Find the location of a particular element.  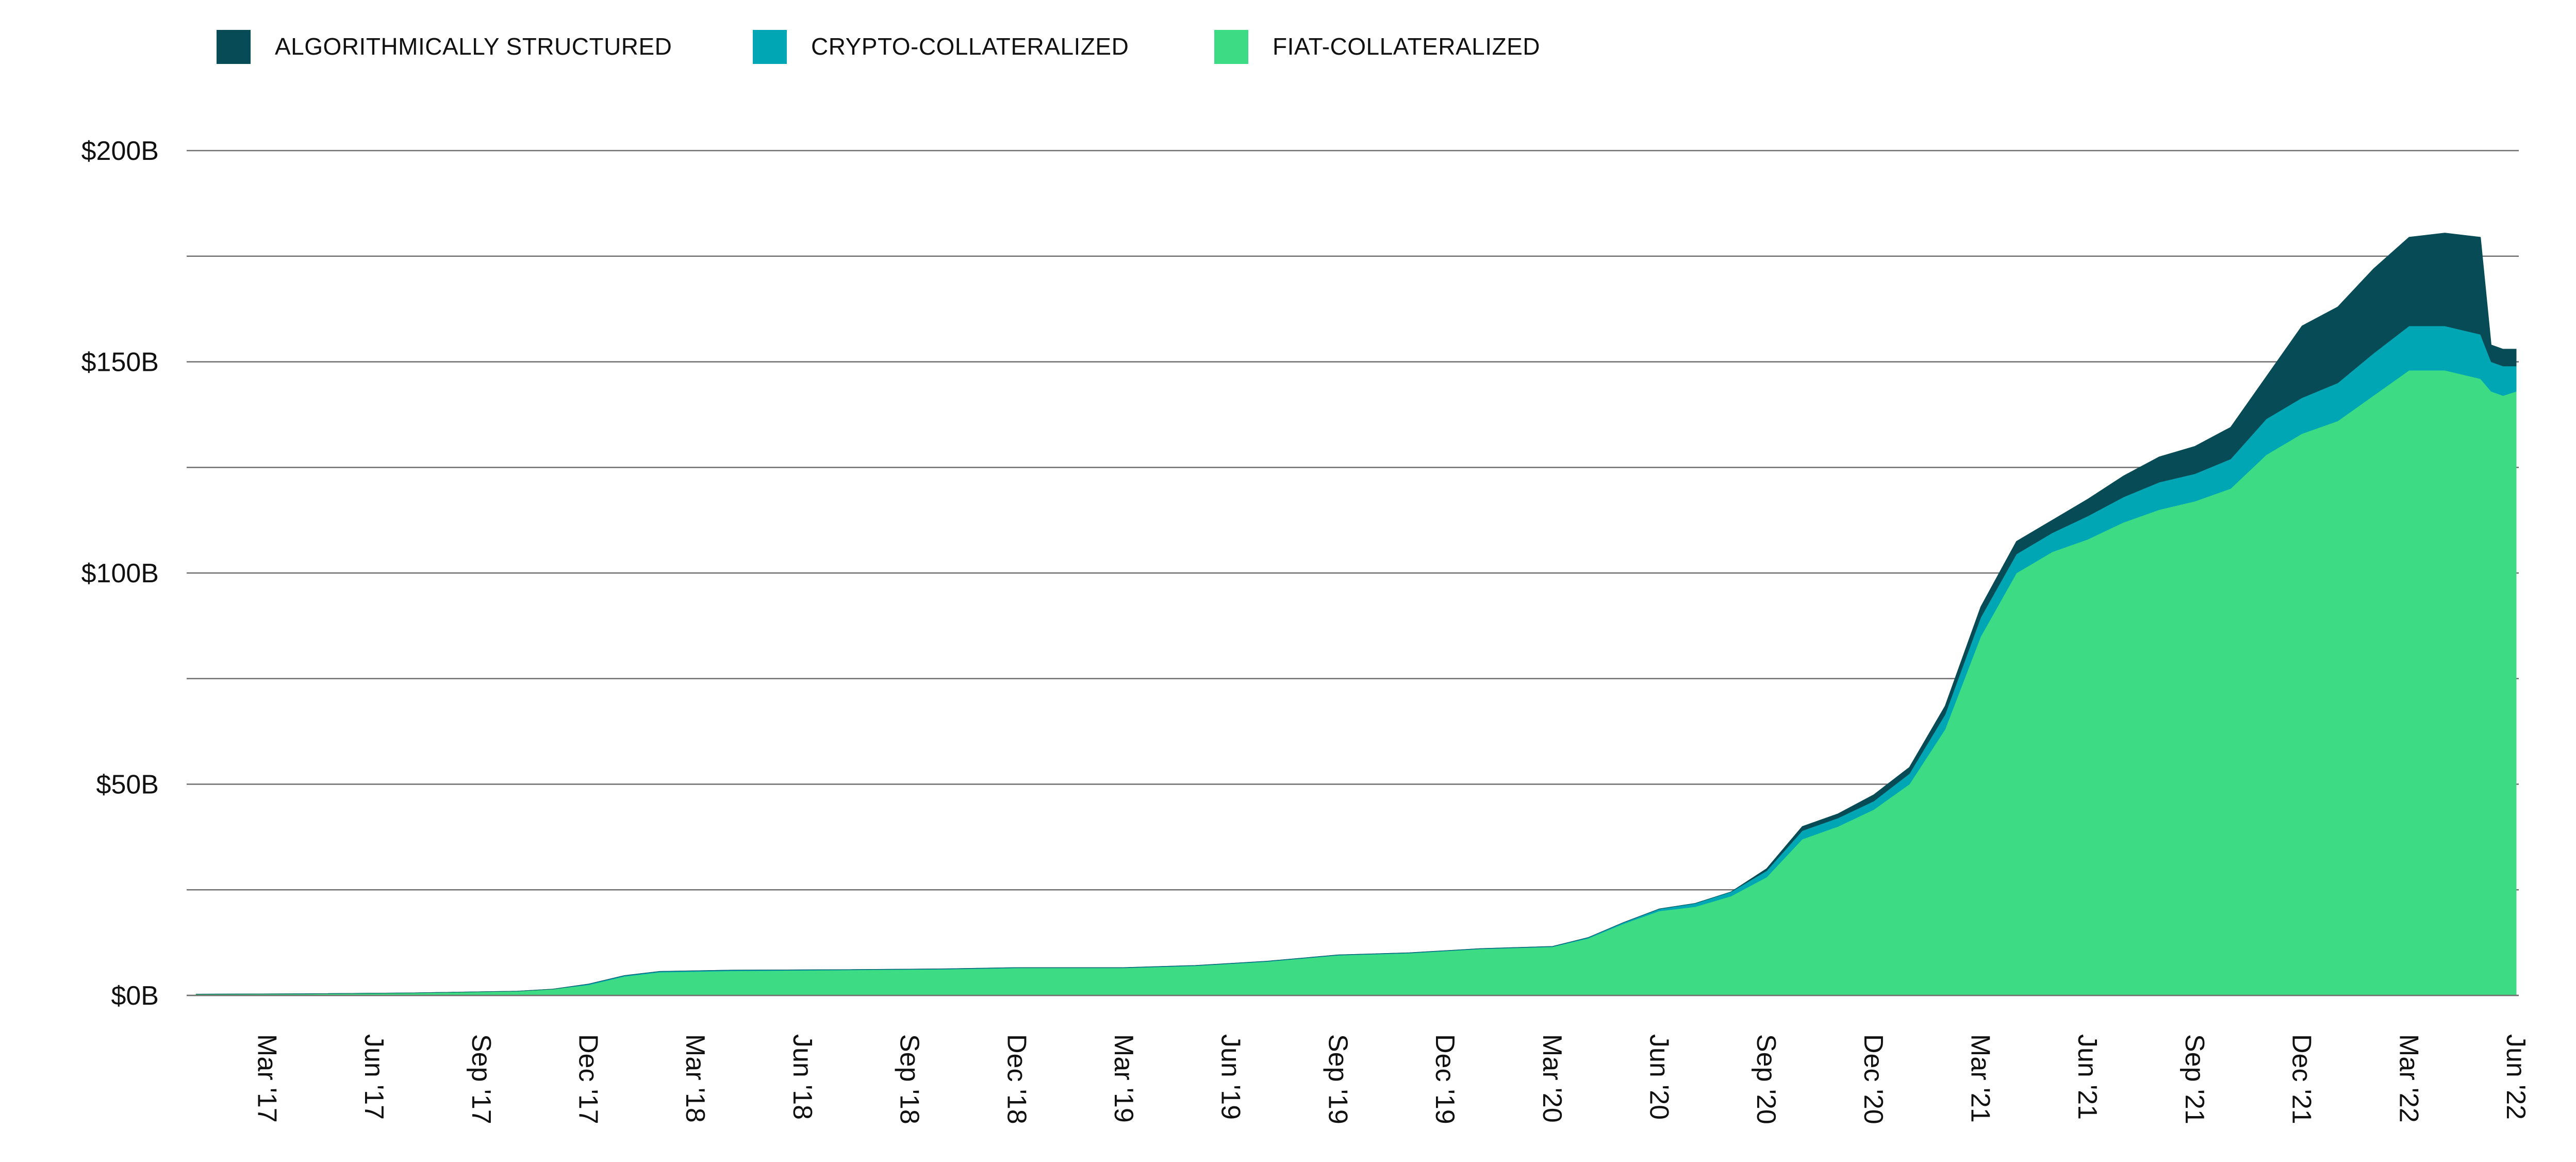

x-tick-label: Sep '19 is located at coordinates (1338, 1079).